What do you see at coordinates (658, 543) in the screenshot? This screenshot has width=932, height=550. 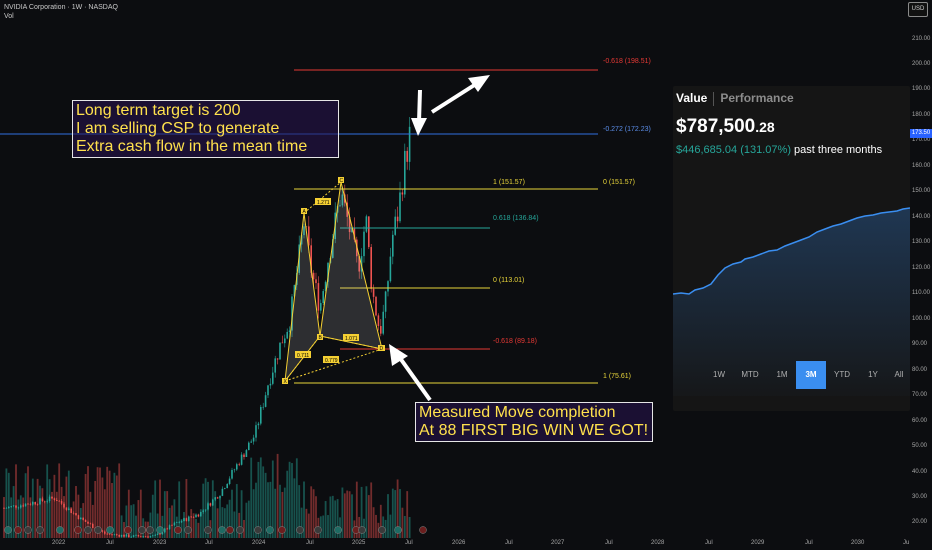 I see `x-tick-label: 2028` at bounding box center [658, 543].